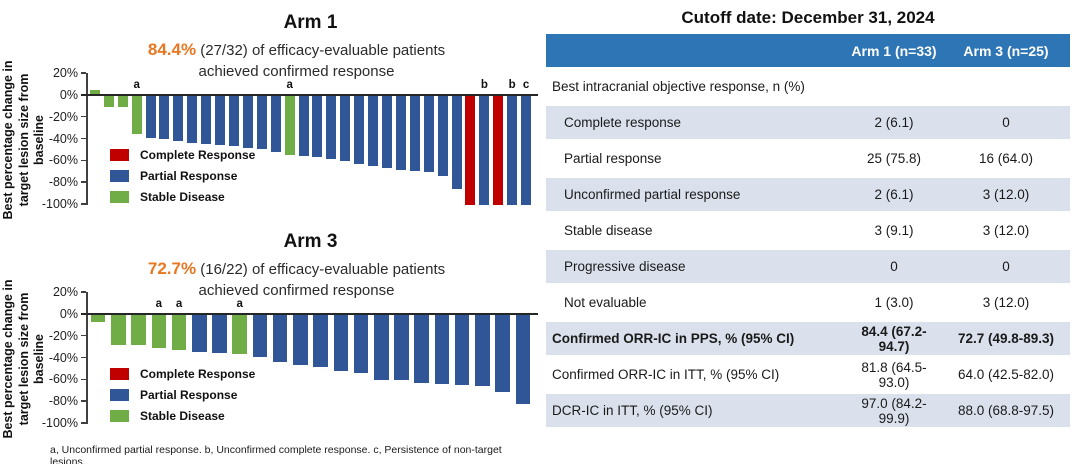 This screenshot has height=464, width=1080. What do you see at coordinates (526, 84) in the screenshot?
I see `bar-annotation-c: c` at bounding box center [526, 84].